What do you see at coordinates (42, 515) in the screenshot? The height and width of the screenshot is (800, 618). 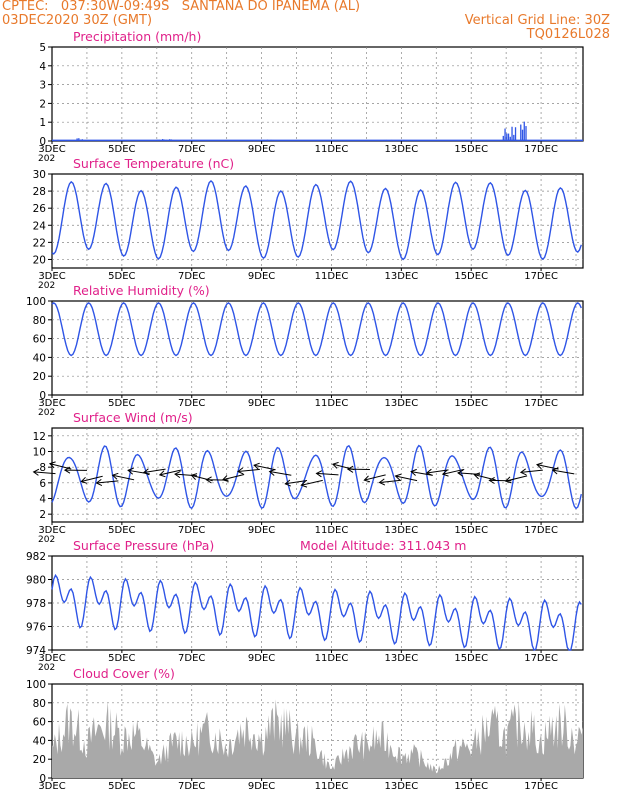 I see `y-tick-label: 2` at bounding box center [42, 515].